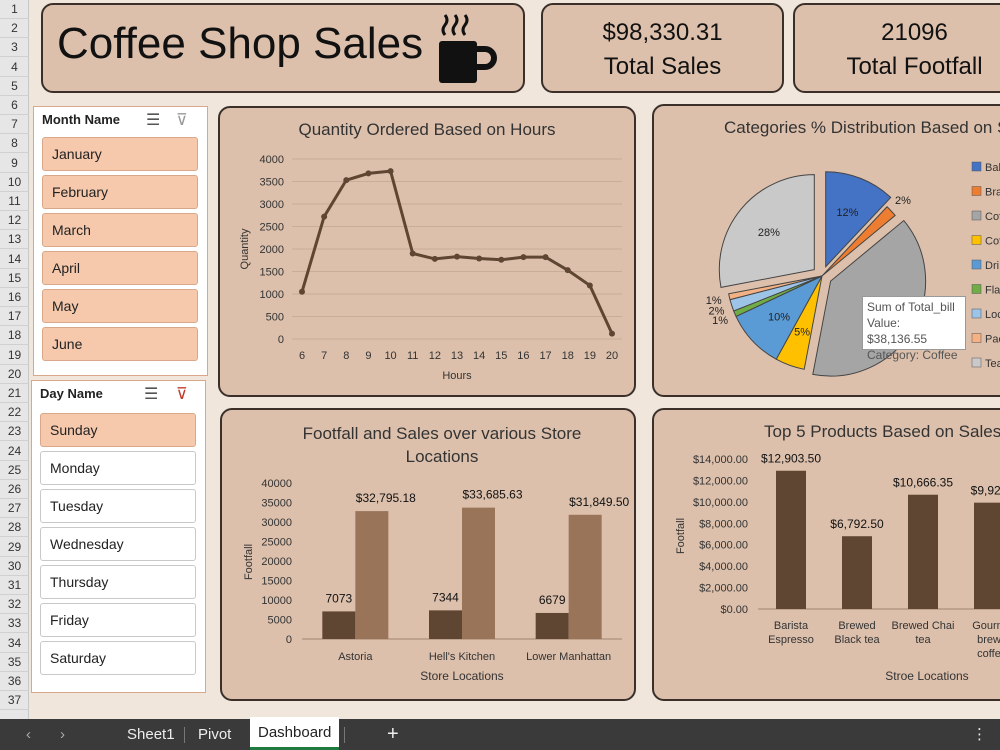 Image resolution: width=1000 pixels, height=750 pixels. What do you see at coordinates (118, 658) in the screenshot?
I see `slicer-item: Saturday` at bounding box center [118, 658].